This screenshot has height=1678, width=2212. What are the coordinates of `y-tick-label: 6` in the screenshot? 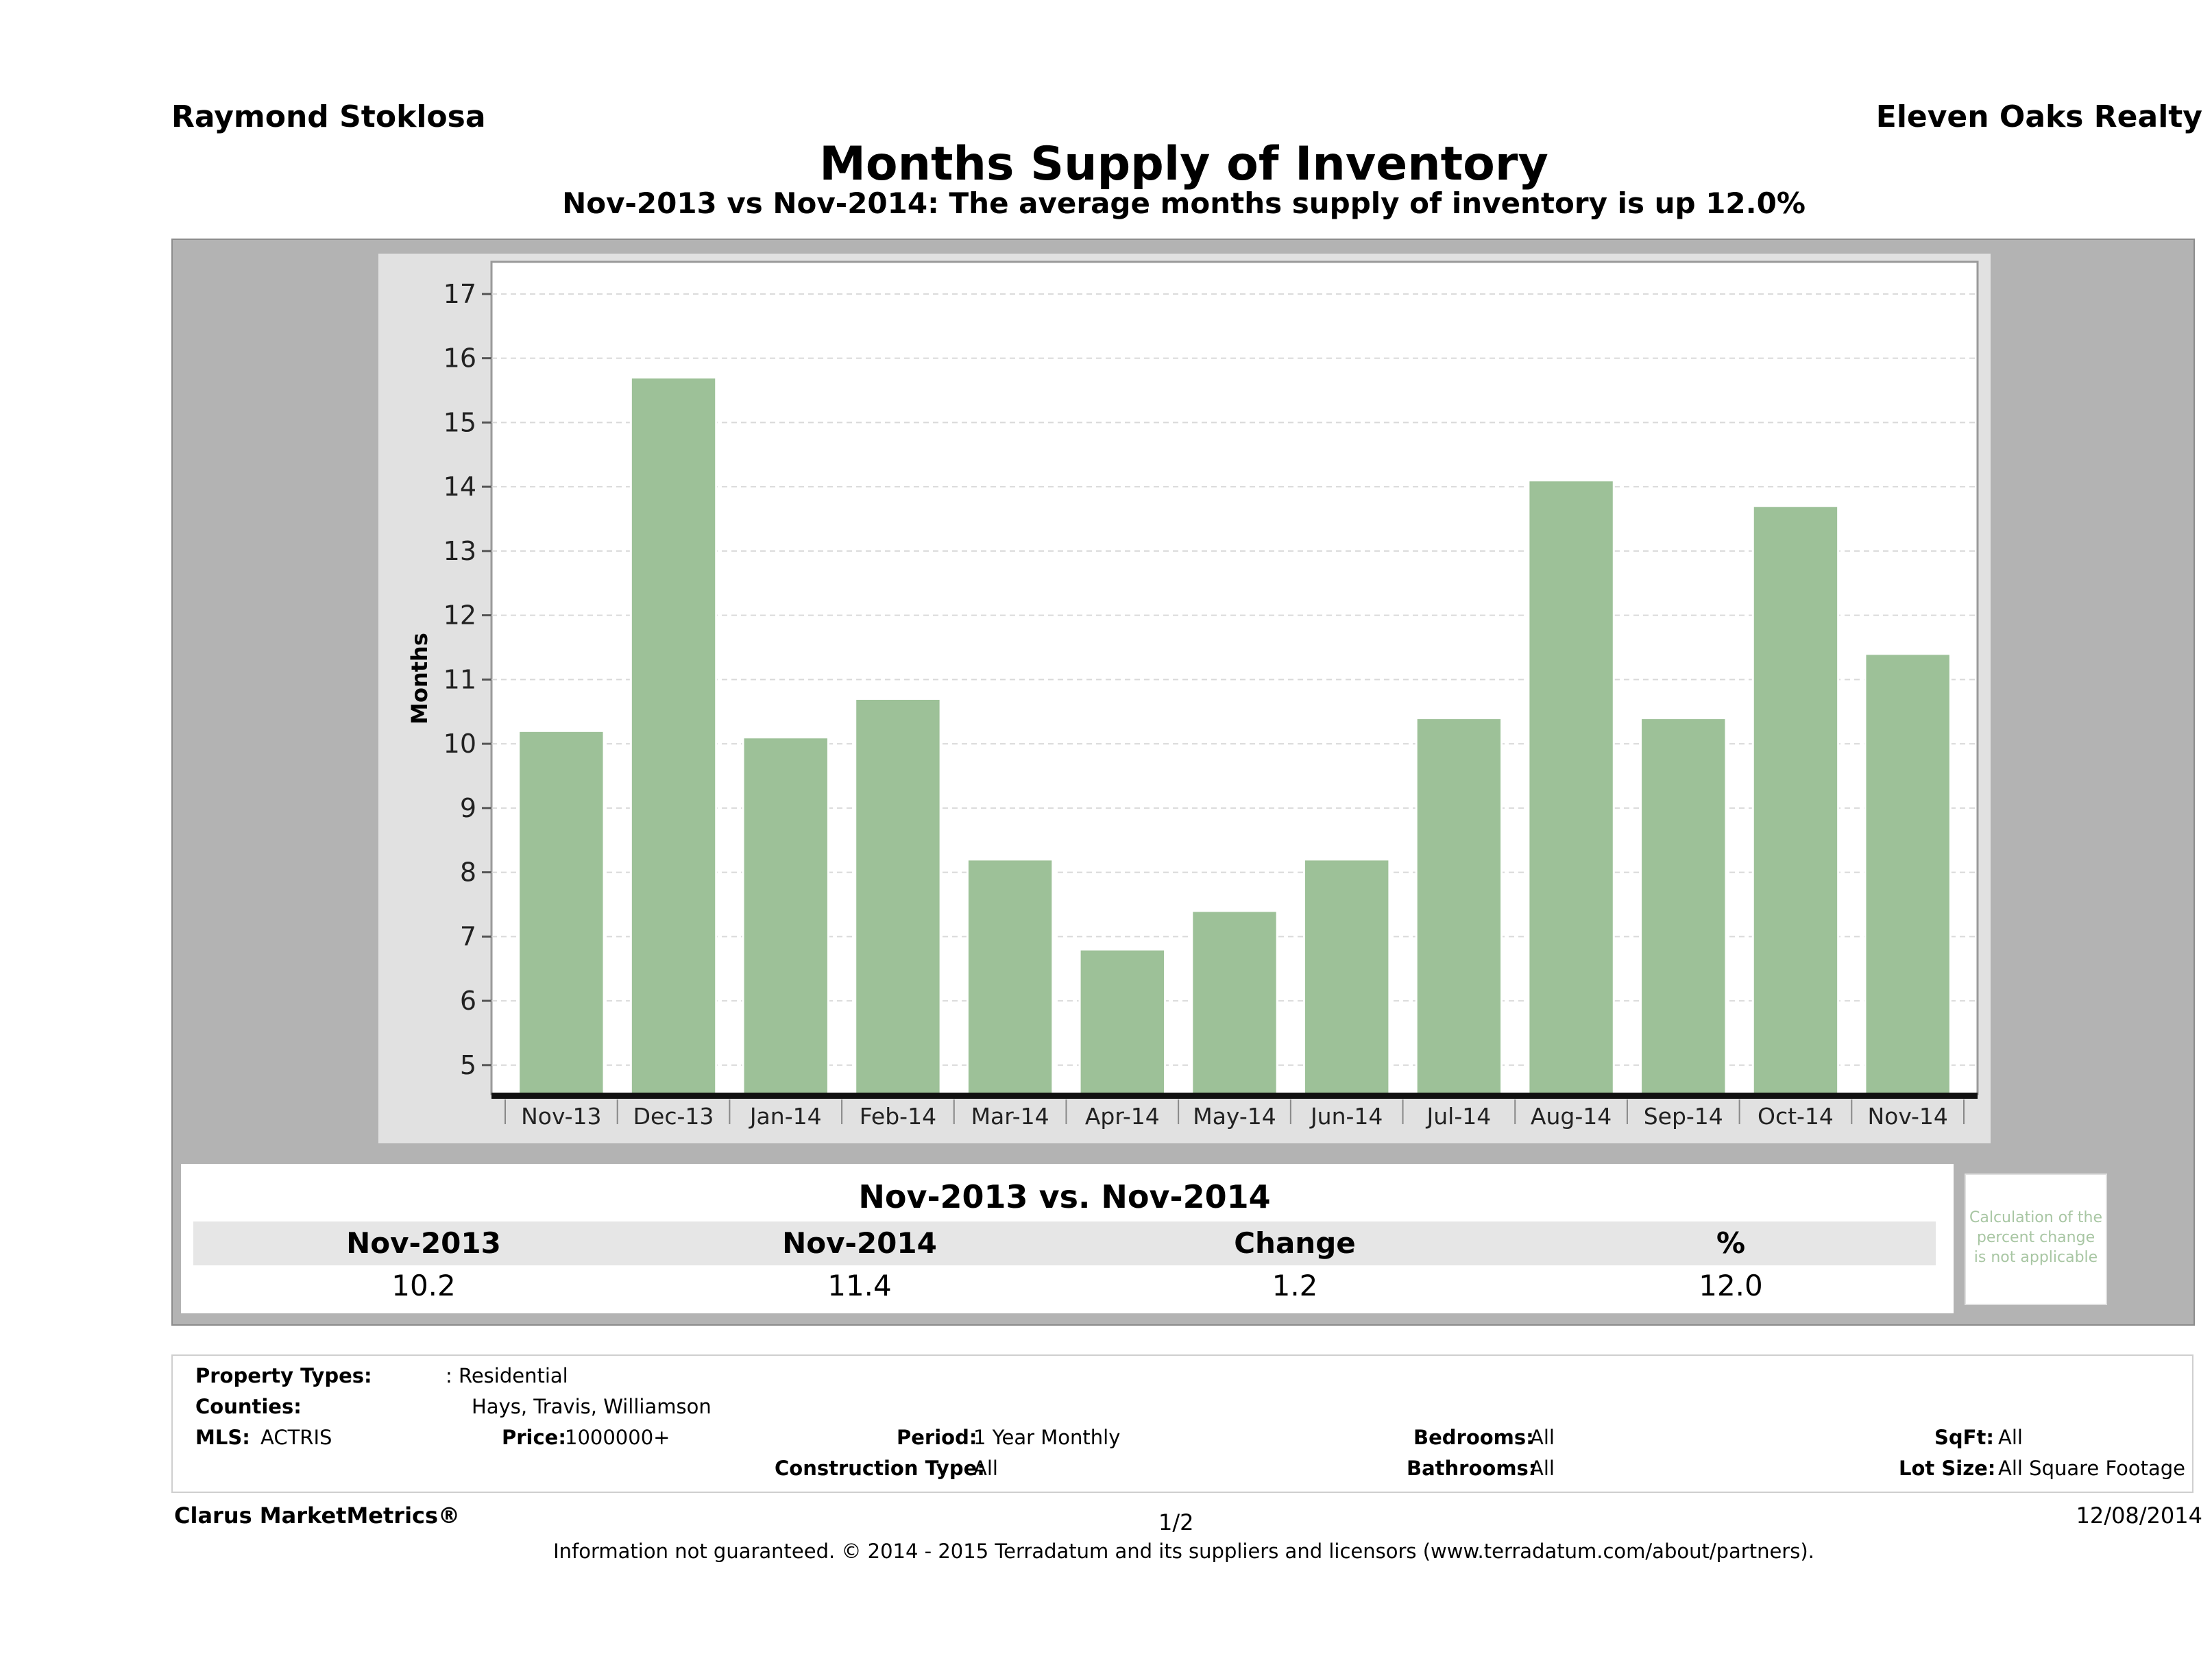 It's located at (468, 1001).